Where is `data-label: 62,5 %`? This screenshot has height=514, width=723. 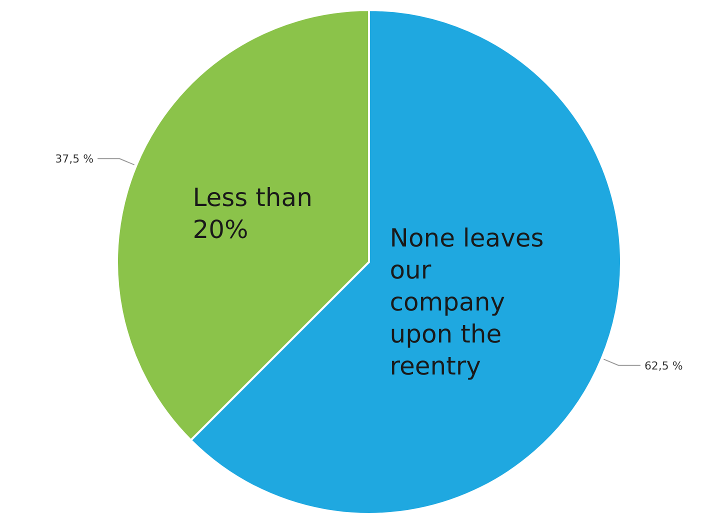 data-label: 62,5 % is located at coordinates (663, 365).